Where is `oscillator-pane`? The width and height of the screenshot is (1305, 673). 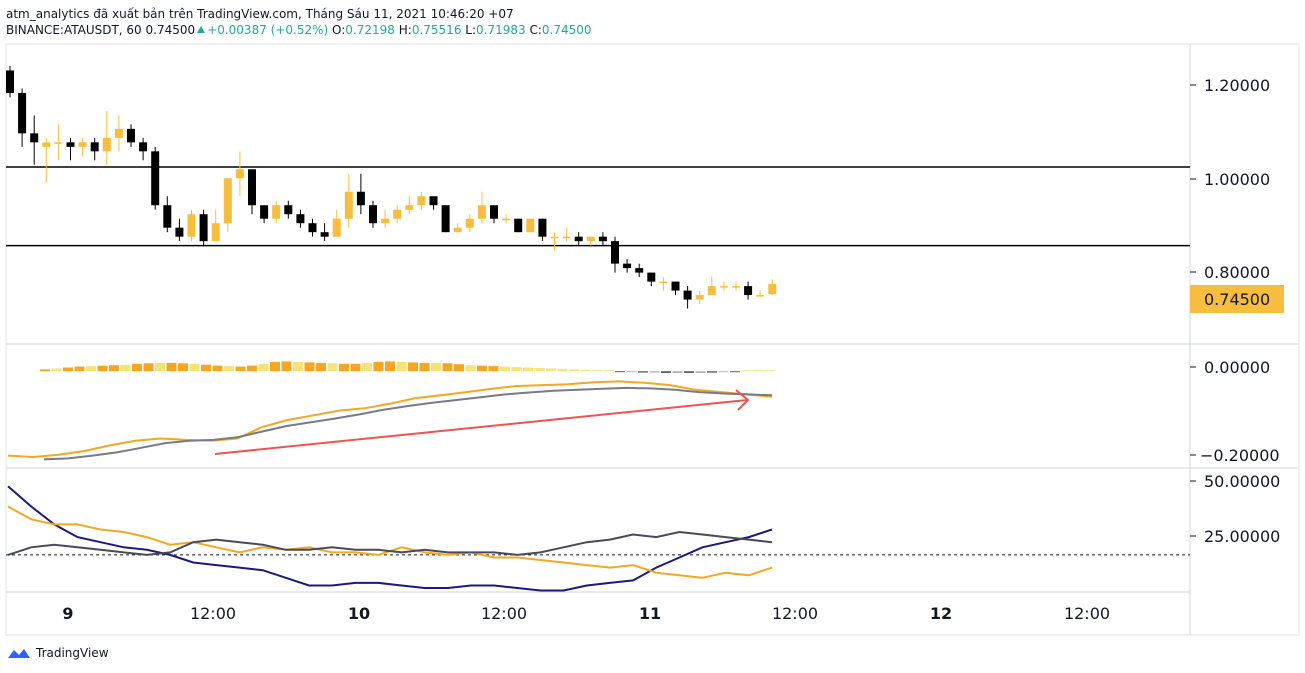
oscillator-pane is located at coordinates (391, 411).